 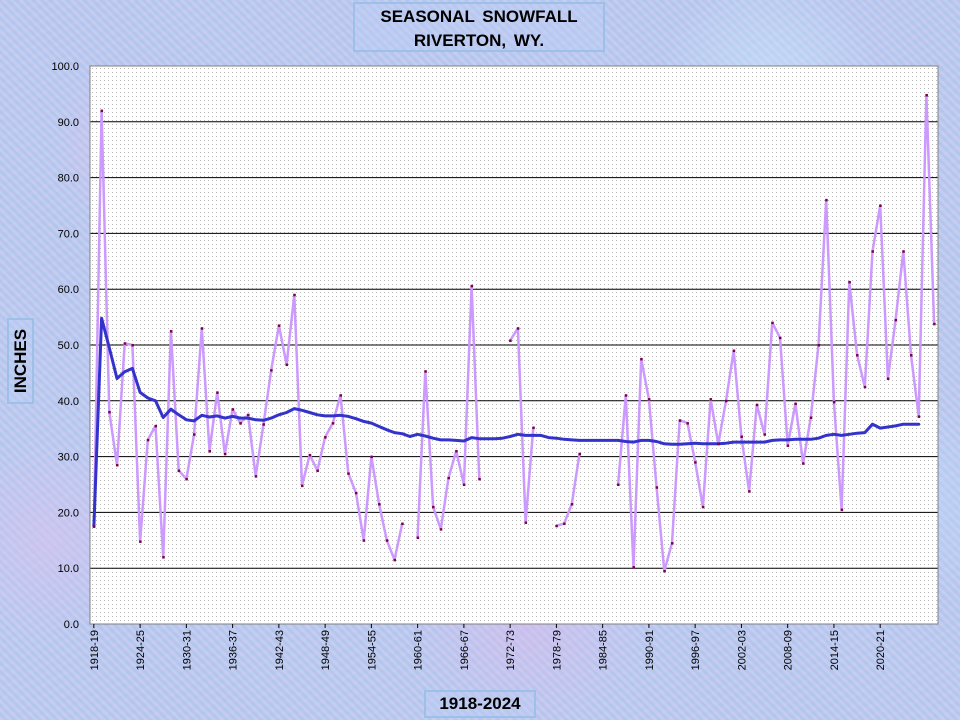 I want to click on x-tick-label: 1996-97, so click(x=696, y=650).